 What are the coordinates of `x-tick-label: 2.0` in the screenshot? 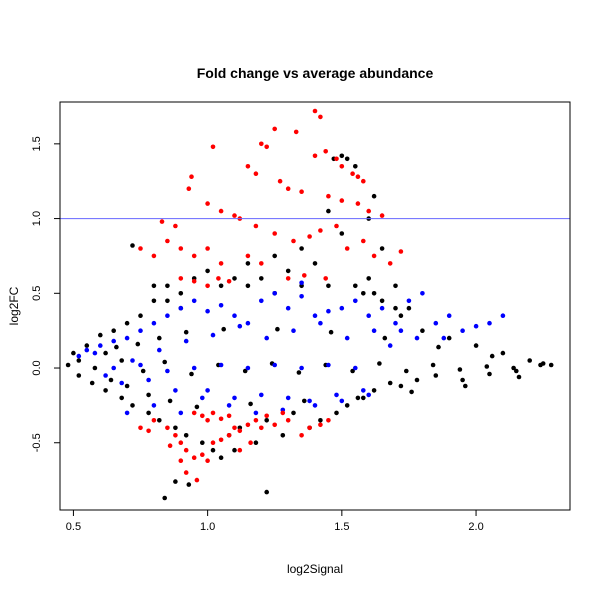 It's located at (475, 527).